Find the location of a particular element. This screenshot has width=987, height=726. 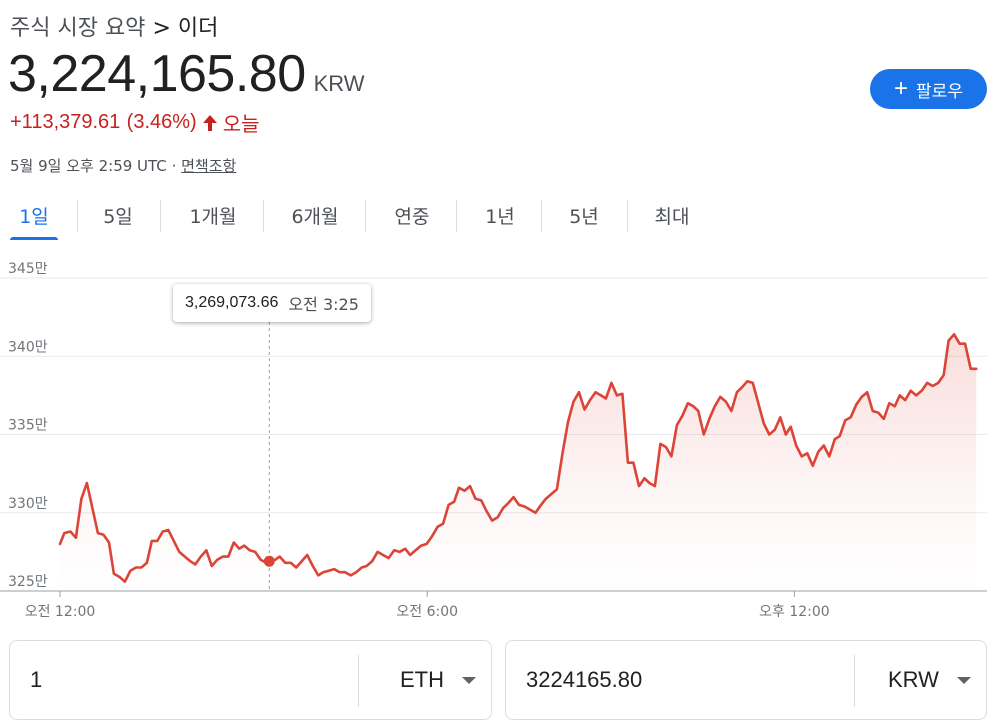

tab-label: 1일 is located at coordinates (34, 217).